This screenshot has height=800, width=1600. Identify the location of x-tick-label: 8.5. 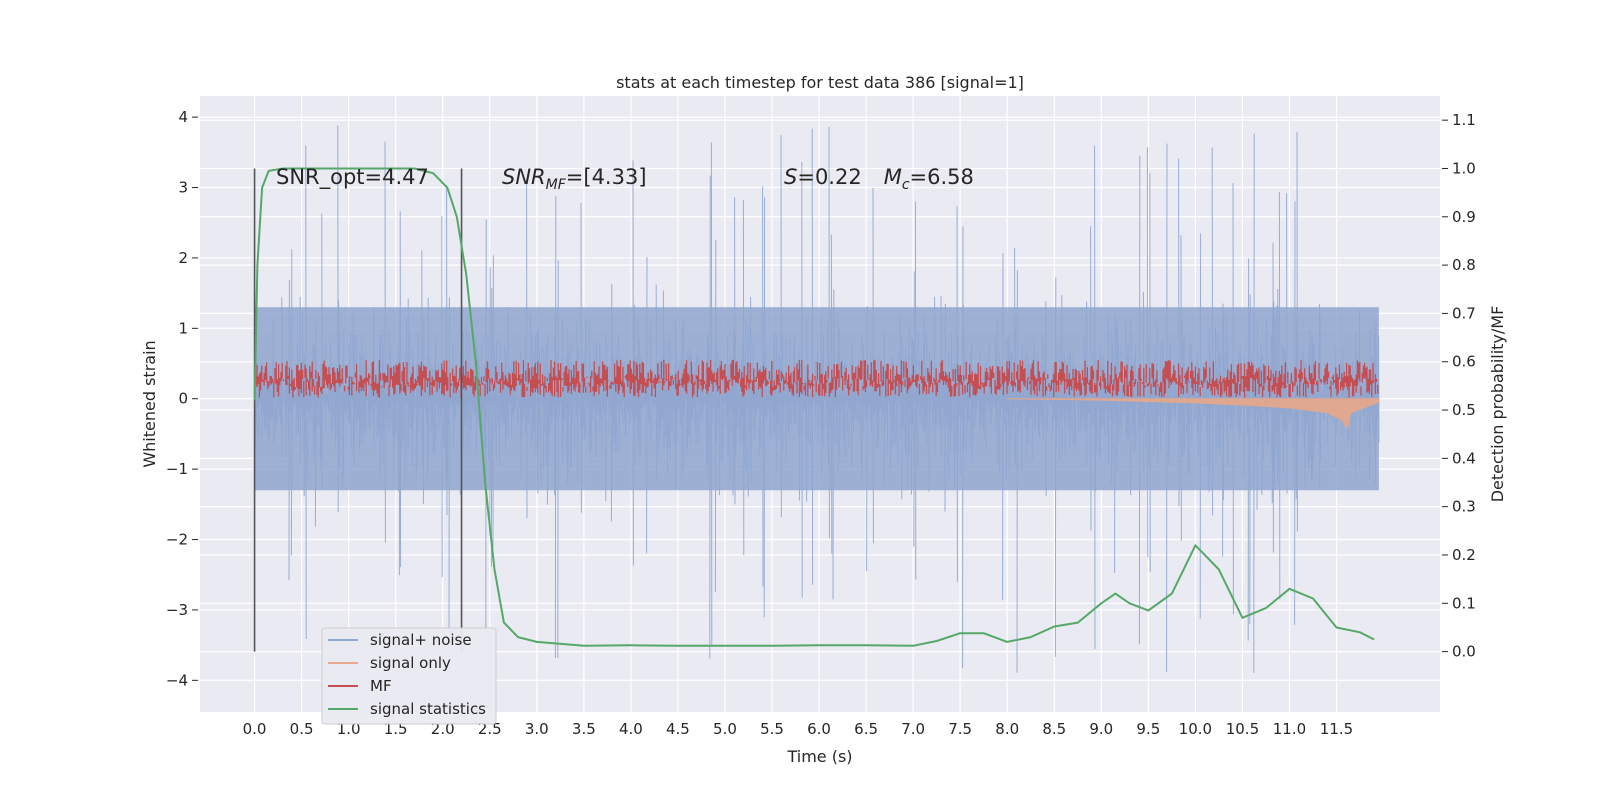
(1054, 729).